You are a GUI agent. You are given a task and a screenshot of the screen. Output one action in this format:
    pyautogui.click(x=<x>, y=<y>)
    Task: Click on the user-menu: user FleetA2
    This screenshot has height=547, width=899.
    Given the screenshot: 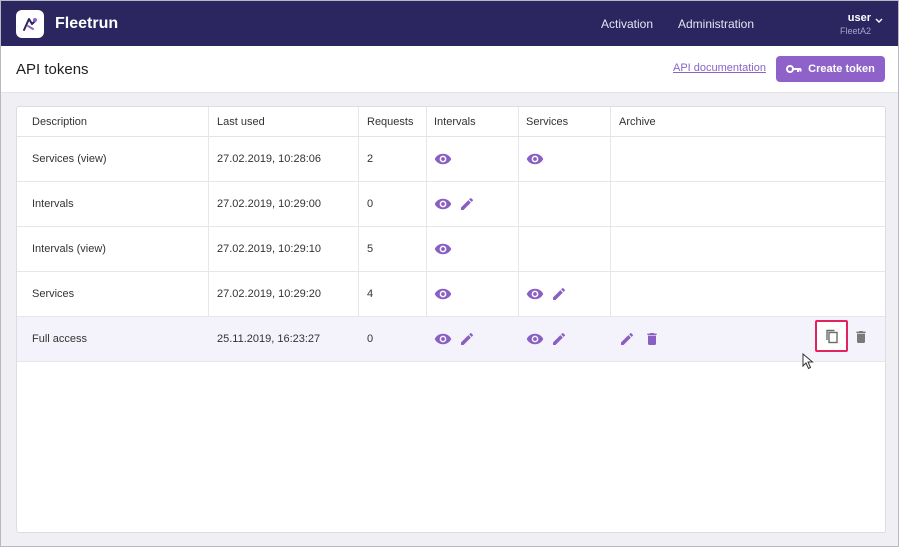 What is the action you would take?
    pyautogui.click(x=846, y=24)
    